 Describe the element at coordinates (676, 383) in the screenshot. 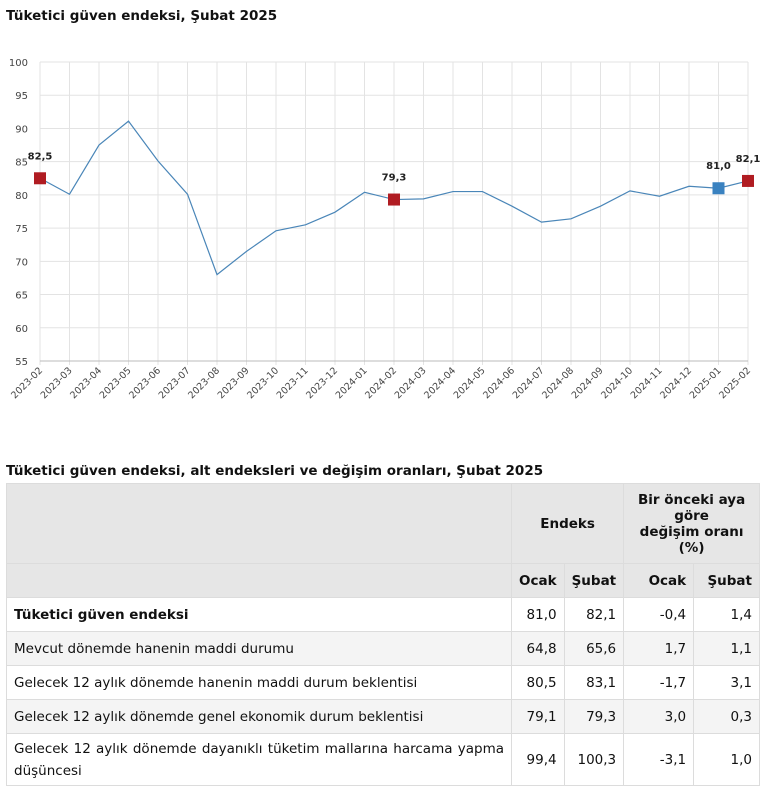

I see `x-tick-label: 2024-12` at that location.